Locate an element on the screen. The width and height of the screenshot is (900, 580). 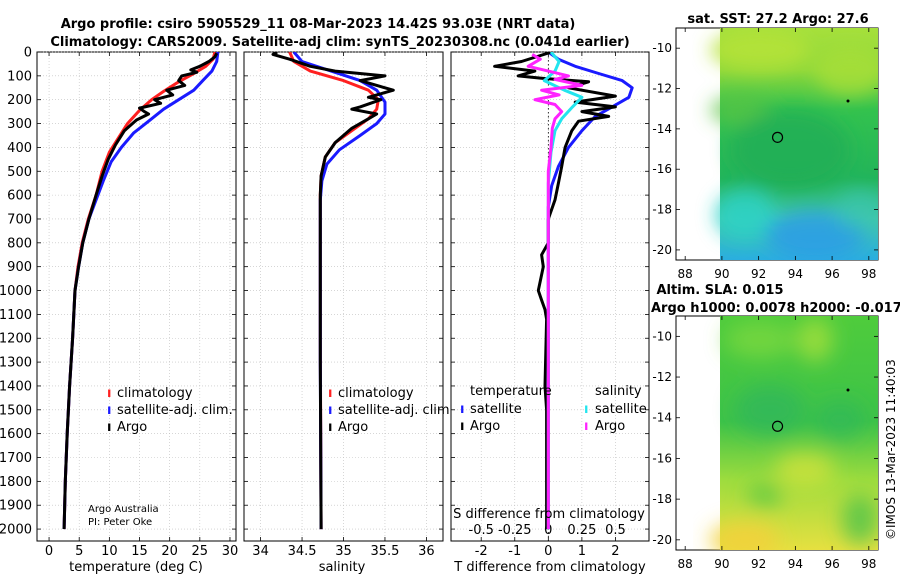
depth-tick-label: 1600 is located at coordinates (16, 434).